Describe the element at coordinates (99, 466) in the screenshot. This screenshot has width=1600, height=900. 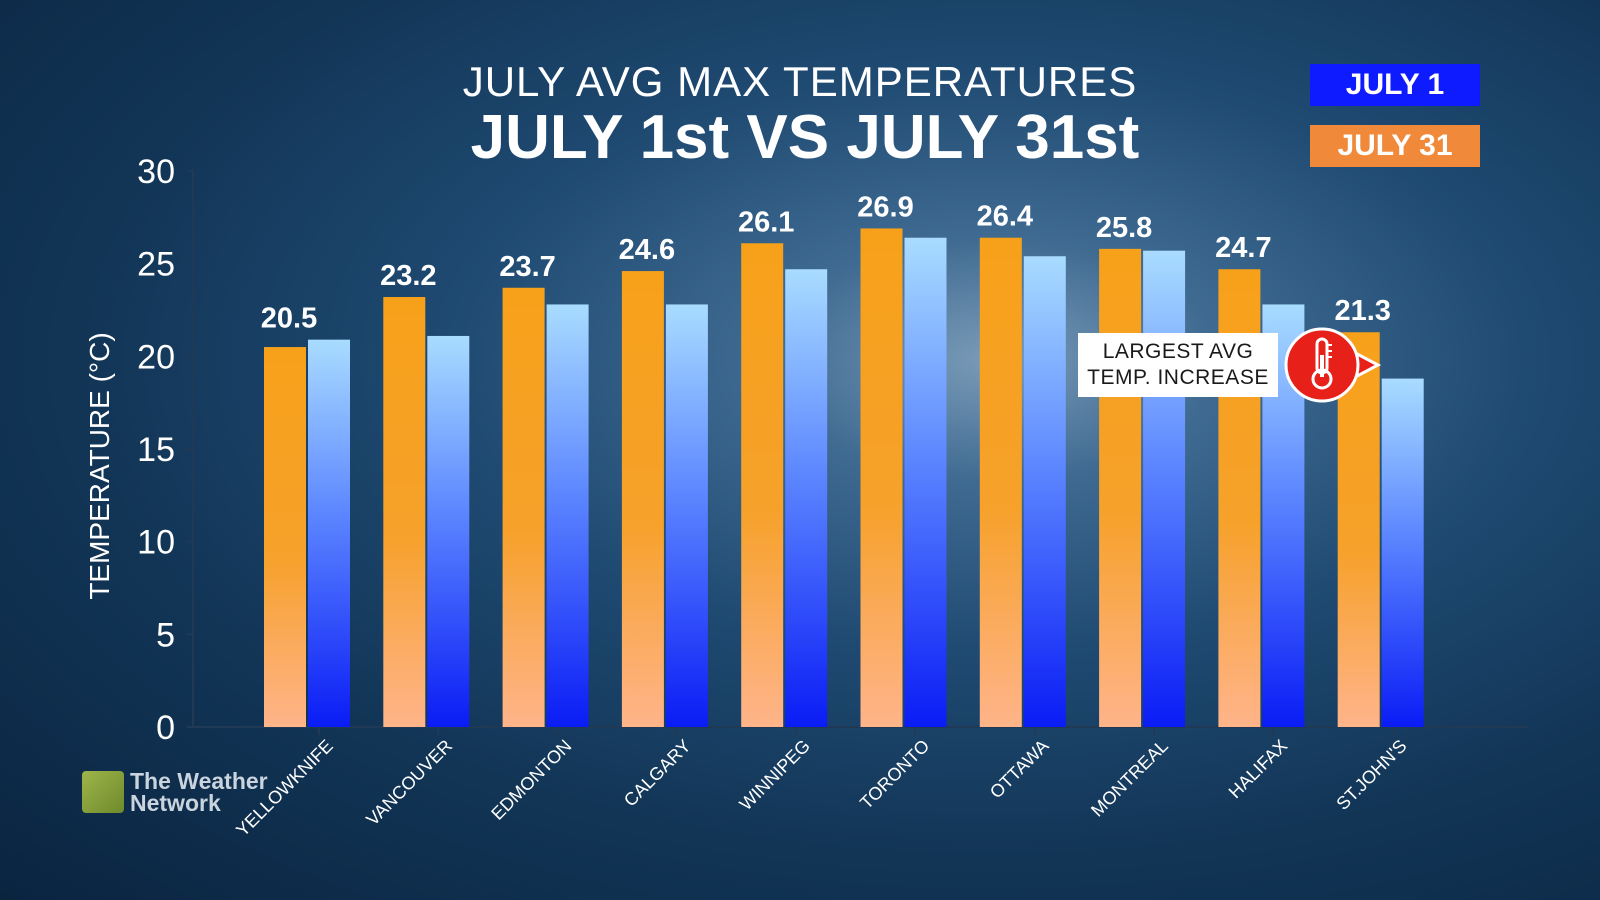
I see `y-axis-label: TEMPERATURE (°C)` at that location.